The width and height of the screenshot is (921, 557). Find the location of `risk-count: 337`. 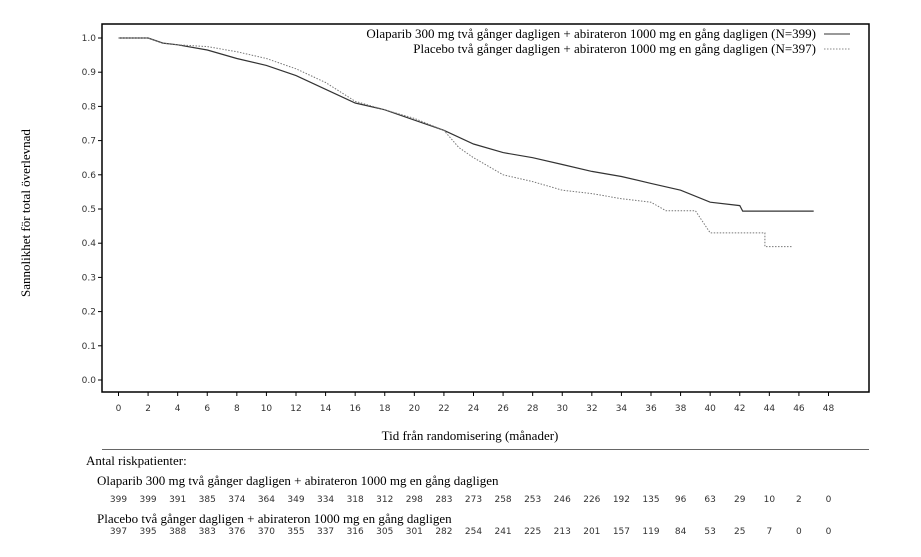

risk-count: 337 is located at coordinates (325, 532).